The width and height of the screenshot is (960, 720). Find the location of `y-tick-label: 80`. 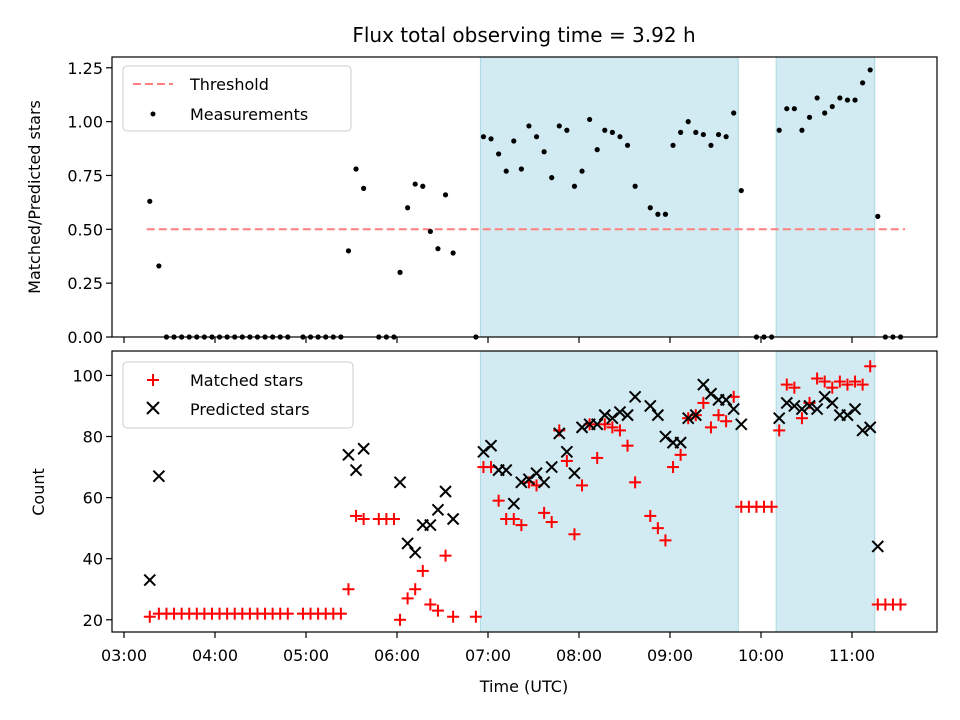

y-tick-label: 80 is located at coordinates (93, 437).